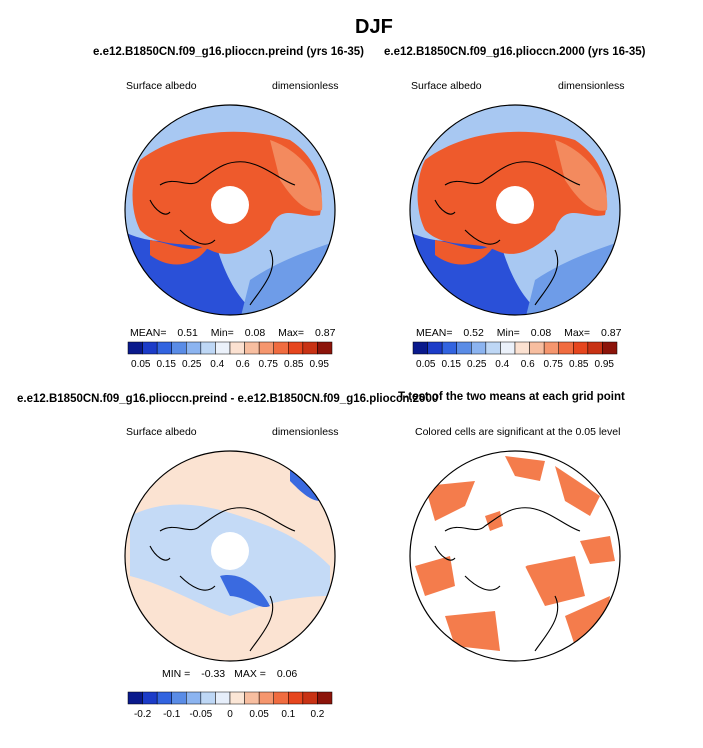 The height and width of the screenshot is (748, 703). Describe the element at coordinates (187, 333) in the screenshot. I see `panel1-mean-value: 0.51` at that location.